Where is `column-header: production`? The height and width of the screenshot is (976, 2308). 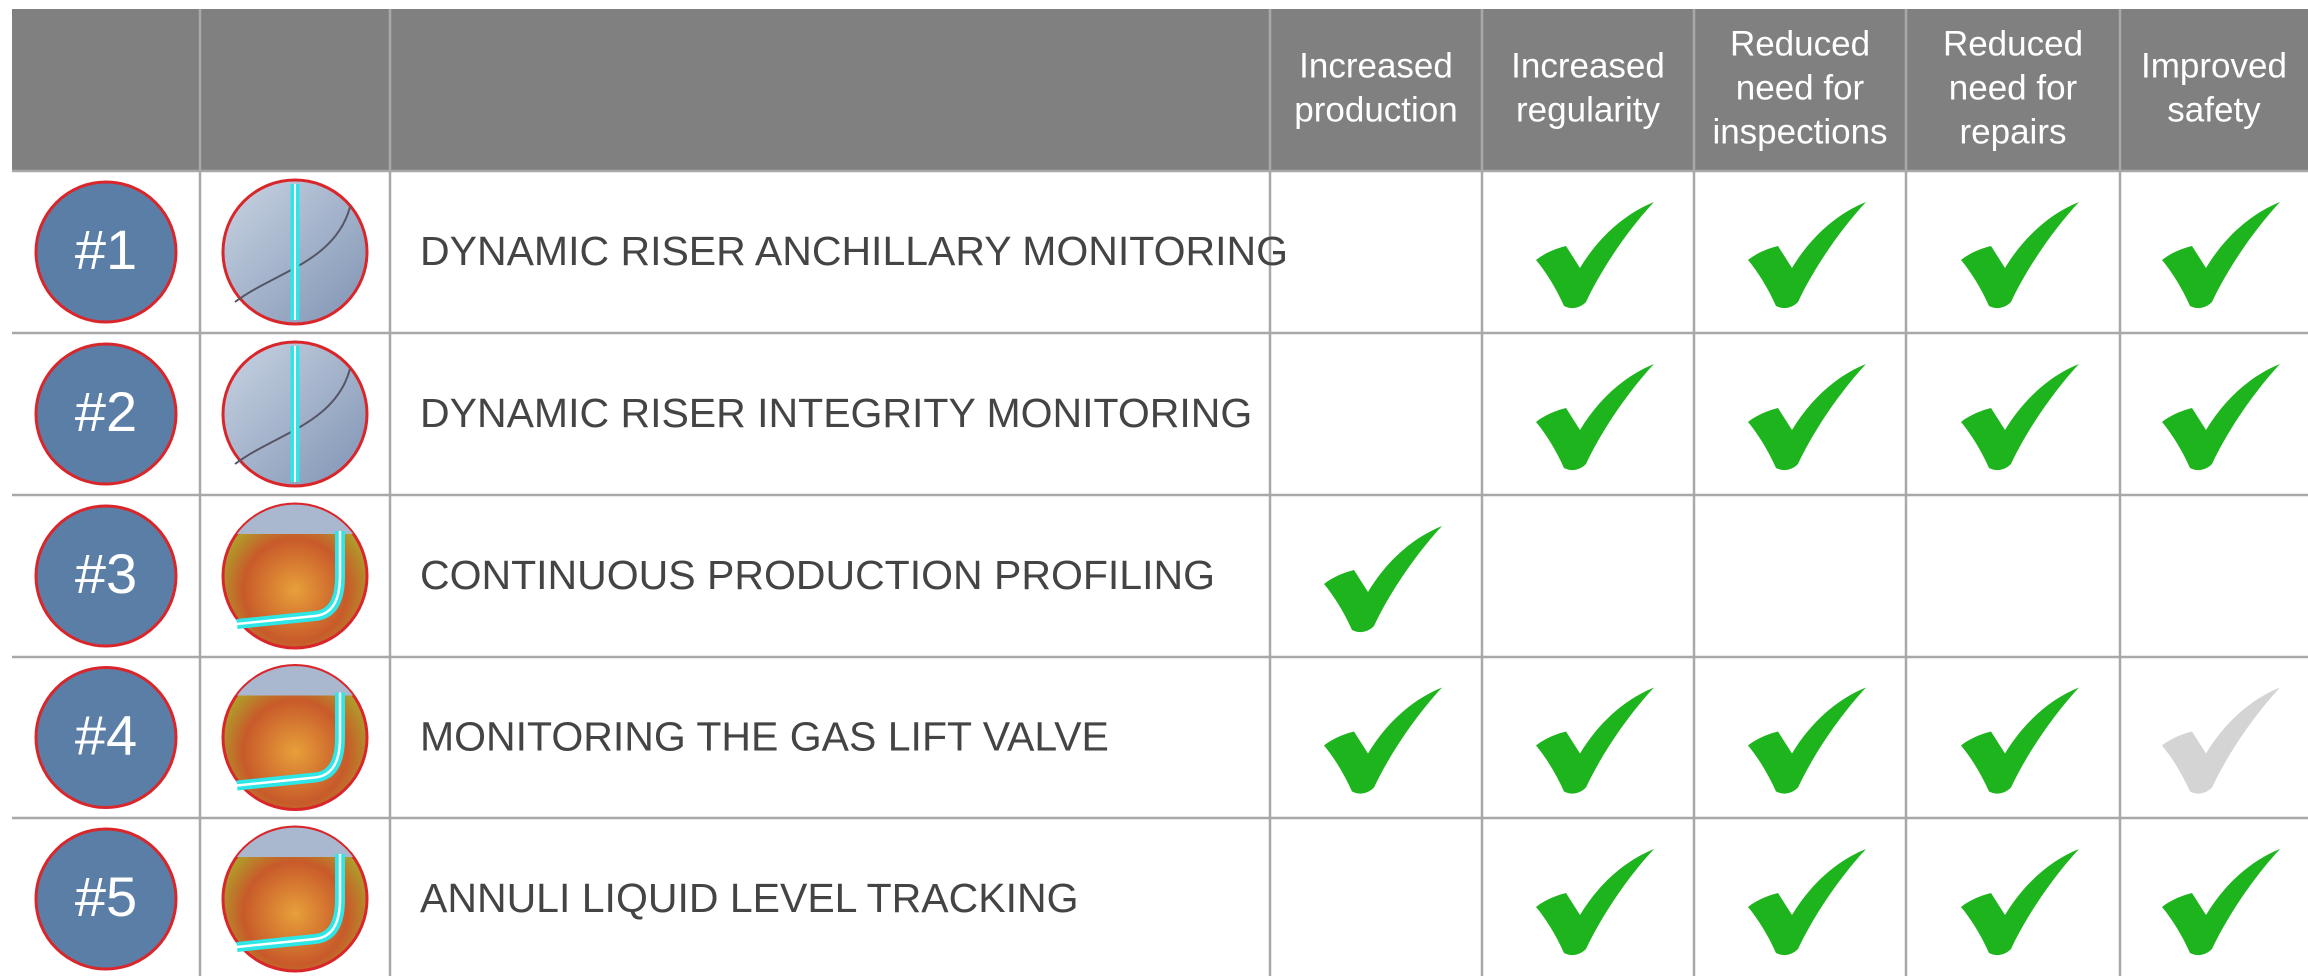
column-header: production is located at coordinates (1375, 109).